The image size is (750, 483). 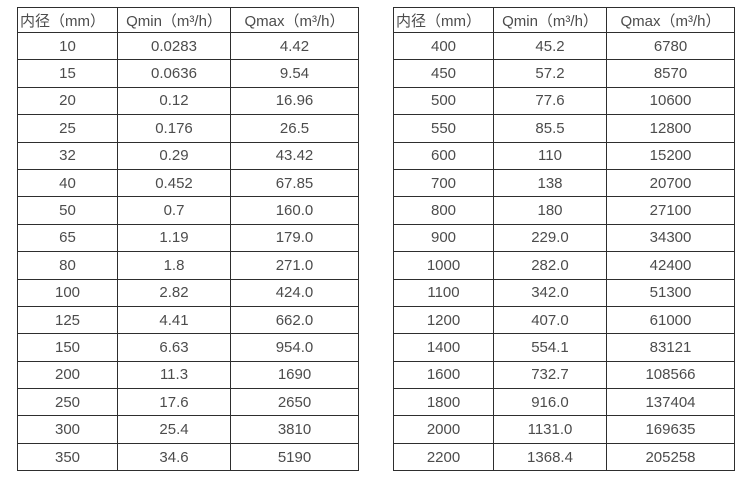 What do you see at coordinates (294, 20) in the screenshot?
I see `header-cell-qmax: Qmax（m³/h）` at bounding box center [294, 20].